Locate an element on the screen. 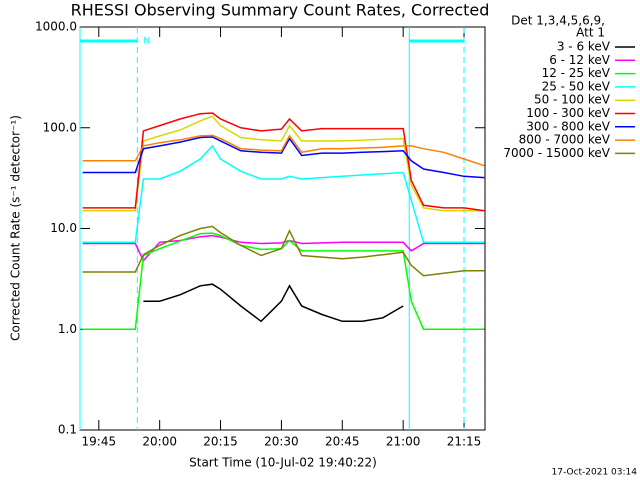  legend-label: 6 - 12 keV is located at coordinates (580, 60).